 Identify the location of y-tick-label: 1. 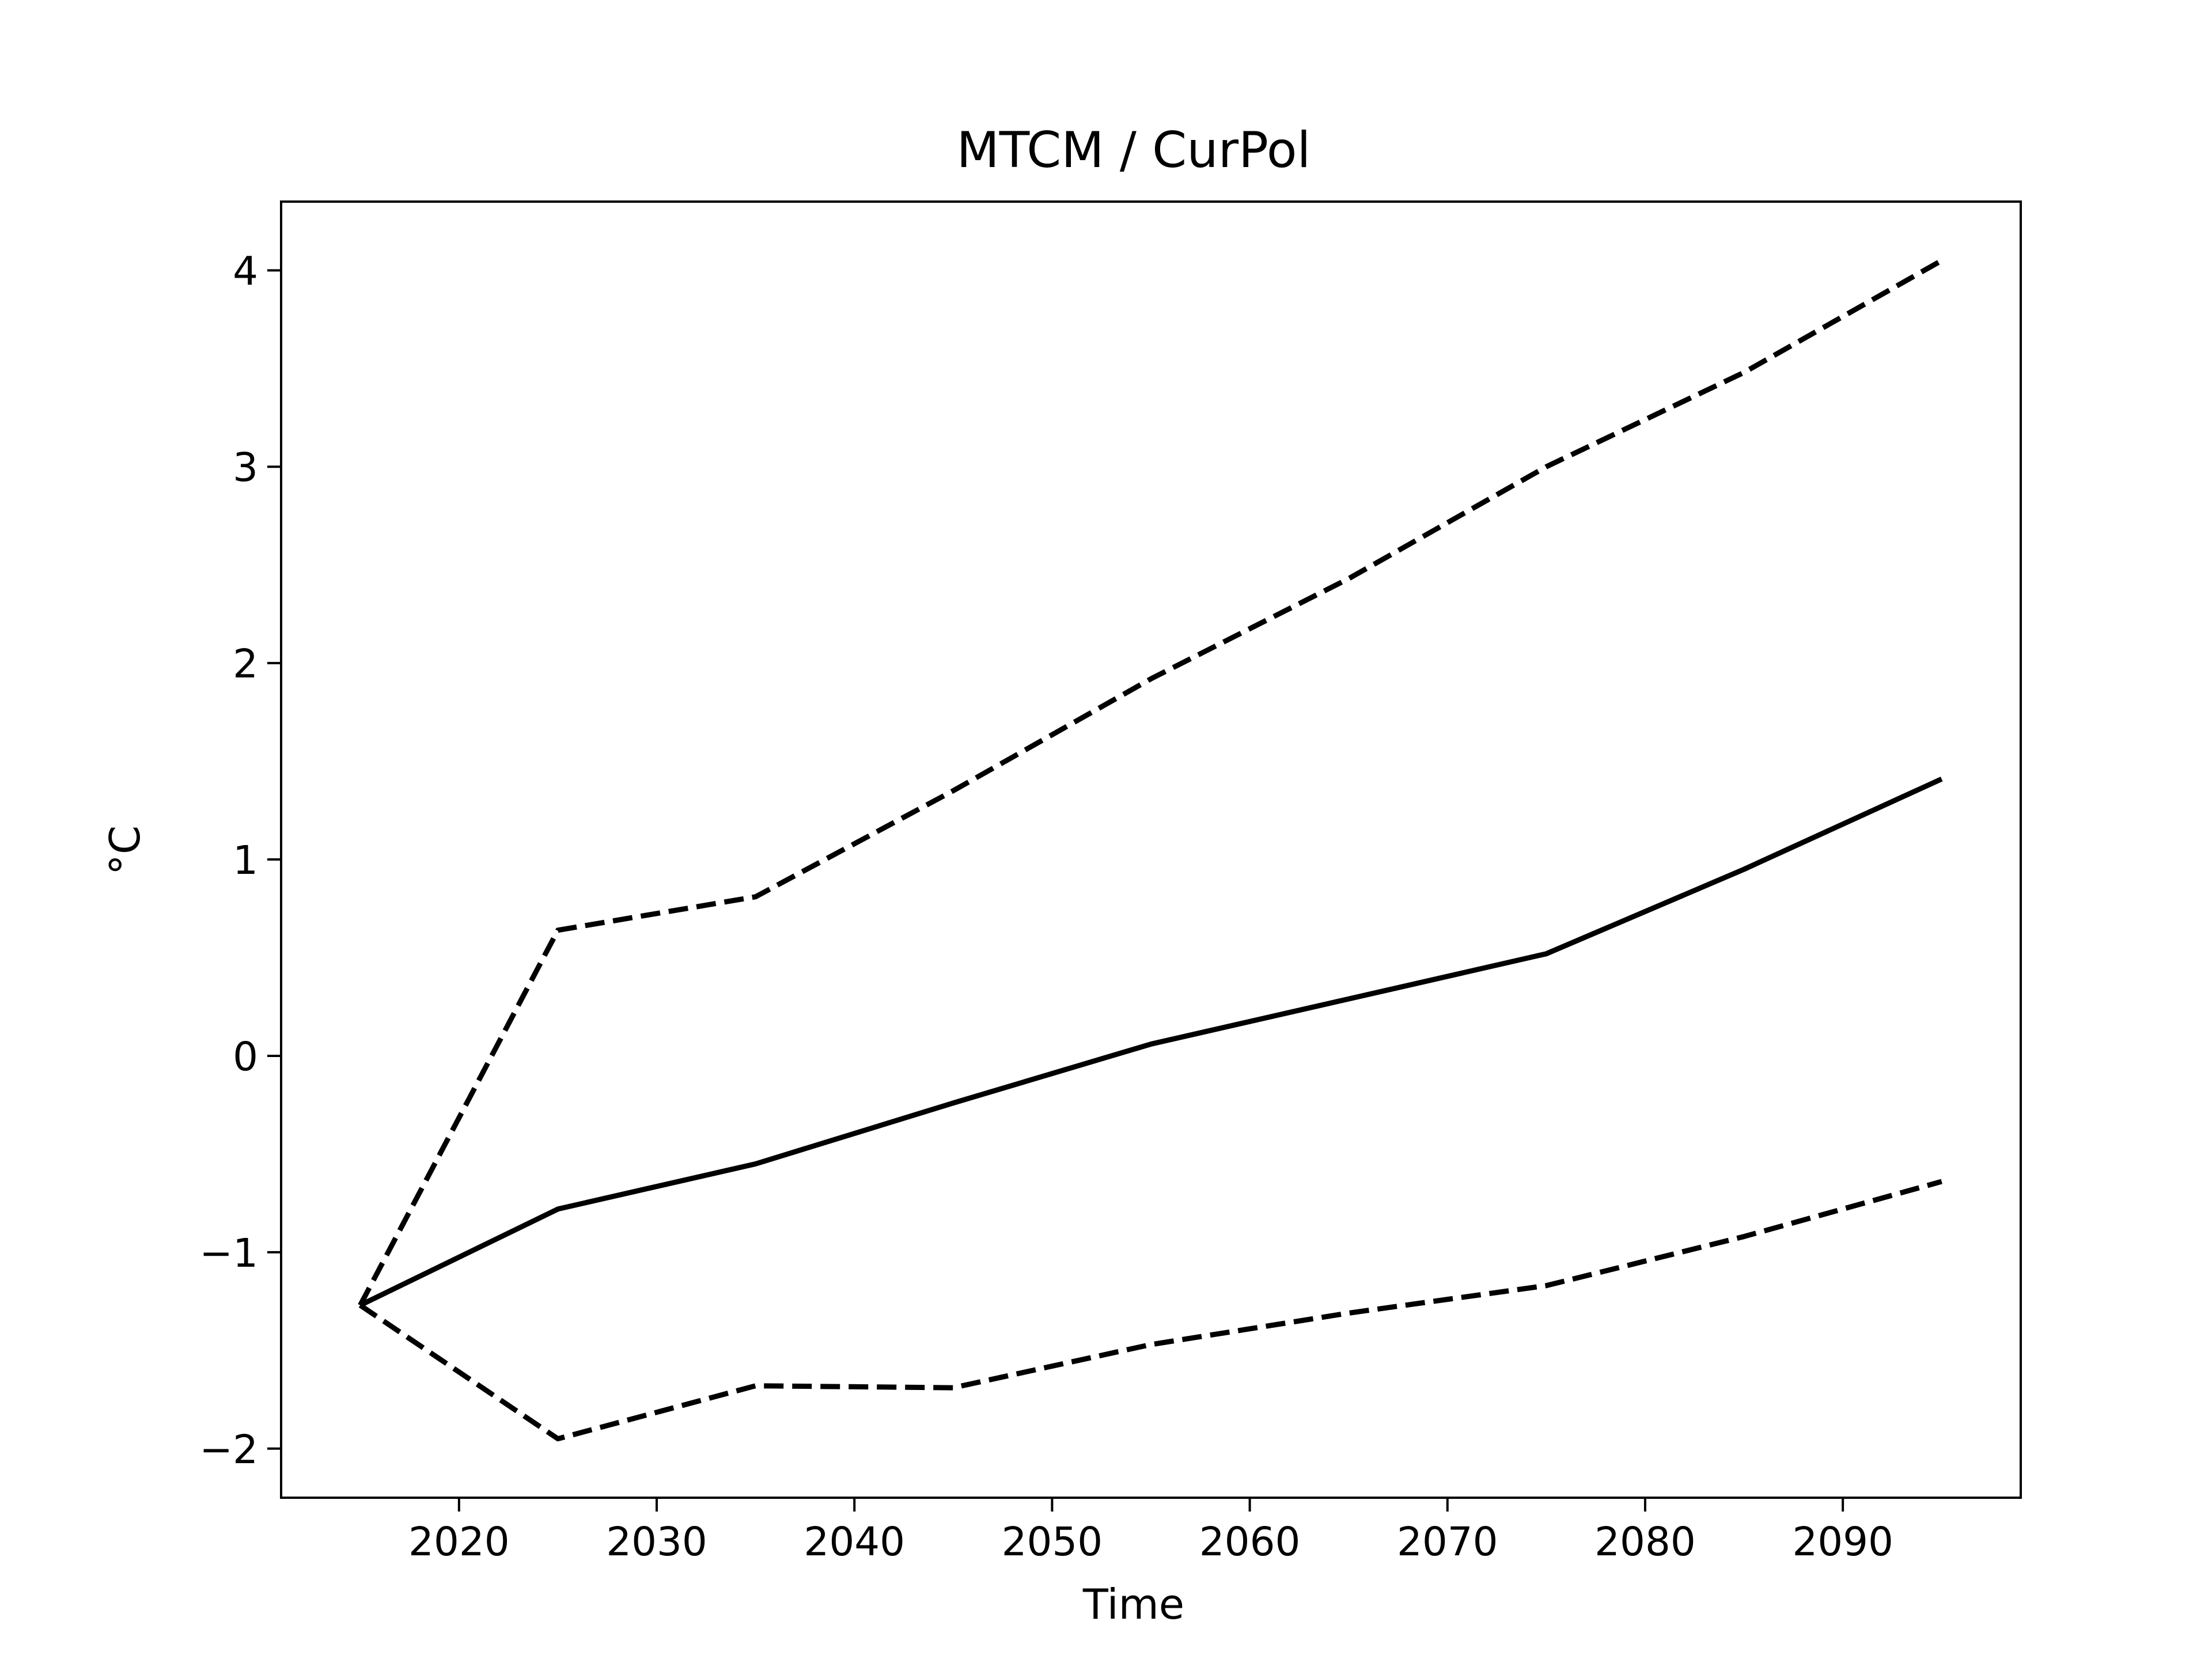
(245, 861).